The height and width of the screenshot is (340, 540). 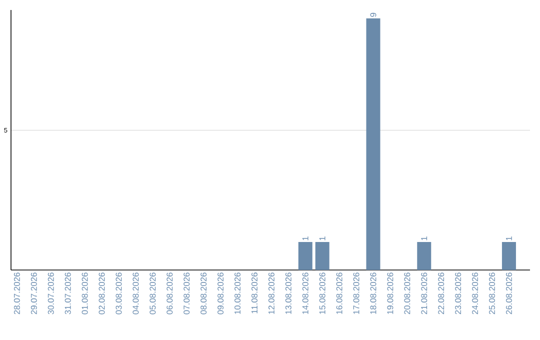 What do you see at coordinates (407, 293) in the screenshot?
I see `x-tick-label: 20.08.2026` at bounding box center [407, 293].